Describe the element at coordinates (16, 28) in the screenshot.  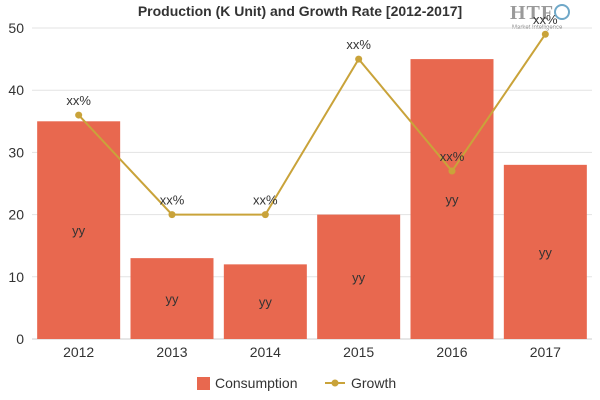
I see `y-tick-label: 50` at that location.